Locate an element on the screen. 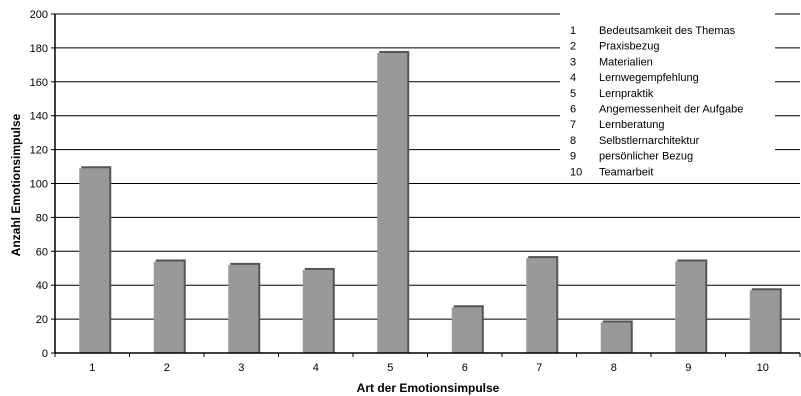  legend-label: Angemessenheit der Aufgabe is located at coordinates (671, 110).